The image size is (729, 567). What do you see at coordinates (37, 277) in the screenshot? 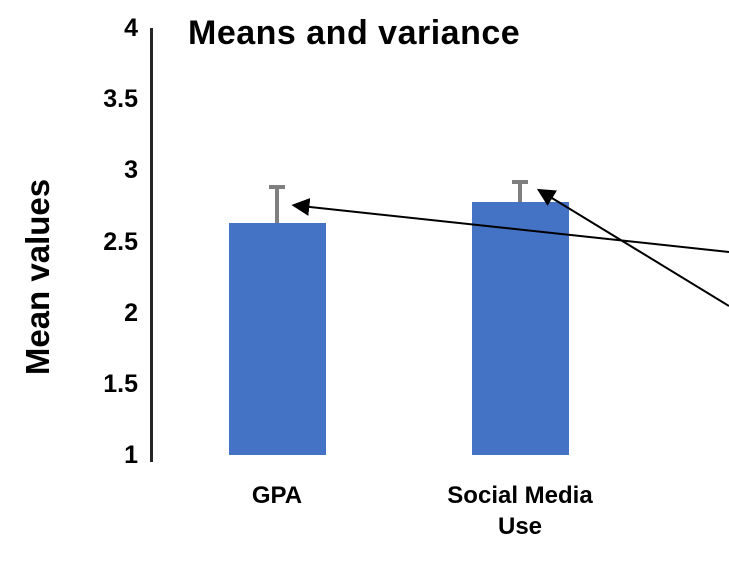
I see `y-axis-label: Mean values` at bounding box center [37, 277].